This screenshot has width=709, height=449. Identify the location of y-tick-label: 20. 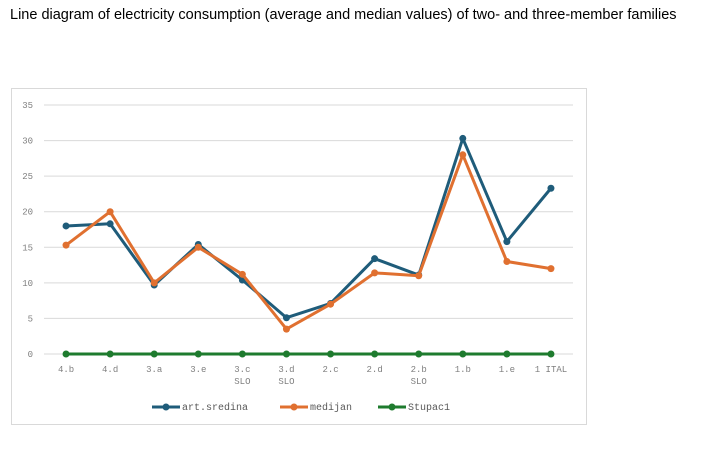
(27, 213).